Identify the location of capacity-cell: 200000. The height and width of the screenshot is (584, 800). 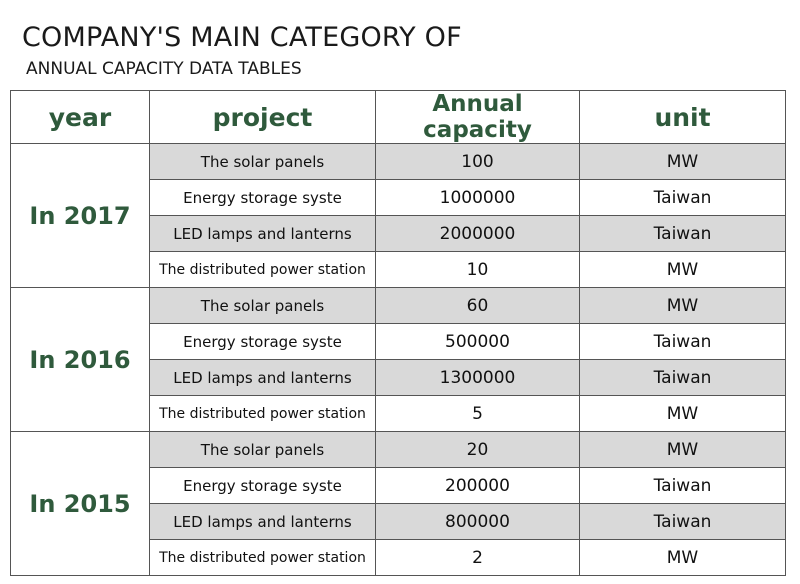
(477, 485).